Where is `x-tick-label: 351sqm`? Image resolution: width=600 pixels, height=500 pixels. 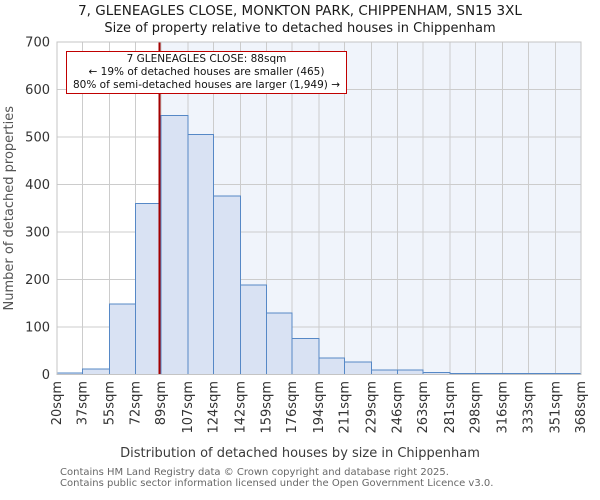 x-tick-label: 351sqm is located at coordinates (555, 407).